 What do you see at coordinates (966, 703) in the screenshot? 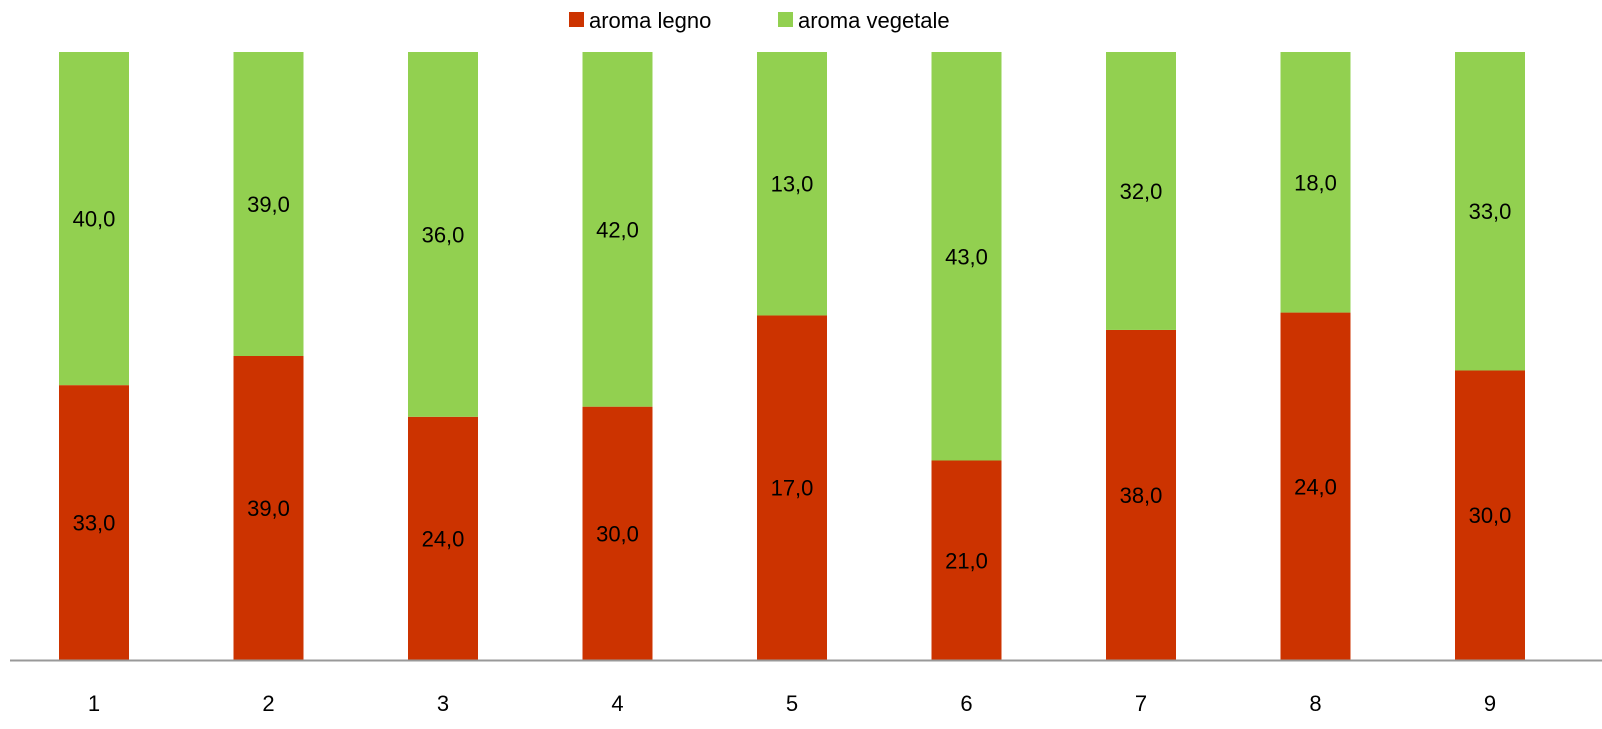
I see `x-tick-label-6: 6` at bounding box center [966, 703].